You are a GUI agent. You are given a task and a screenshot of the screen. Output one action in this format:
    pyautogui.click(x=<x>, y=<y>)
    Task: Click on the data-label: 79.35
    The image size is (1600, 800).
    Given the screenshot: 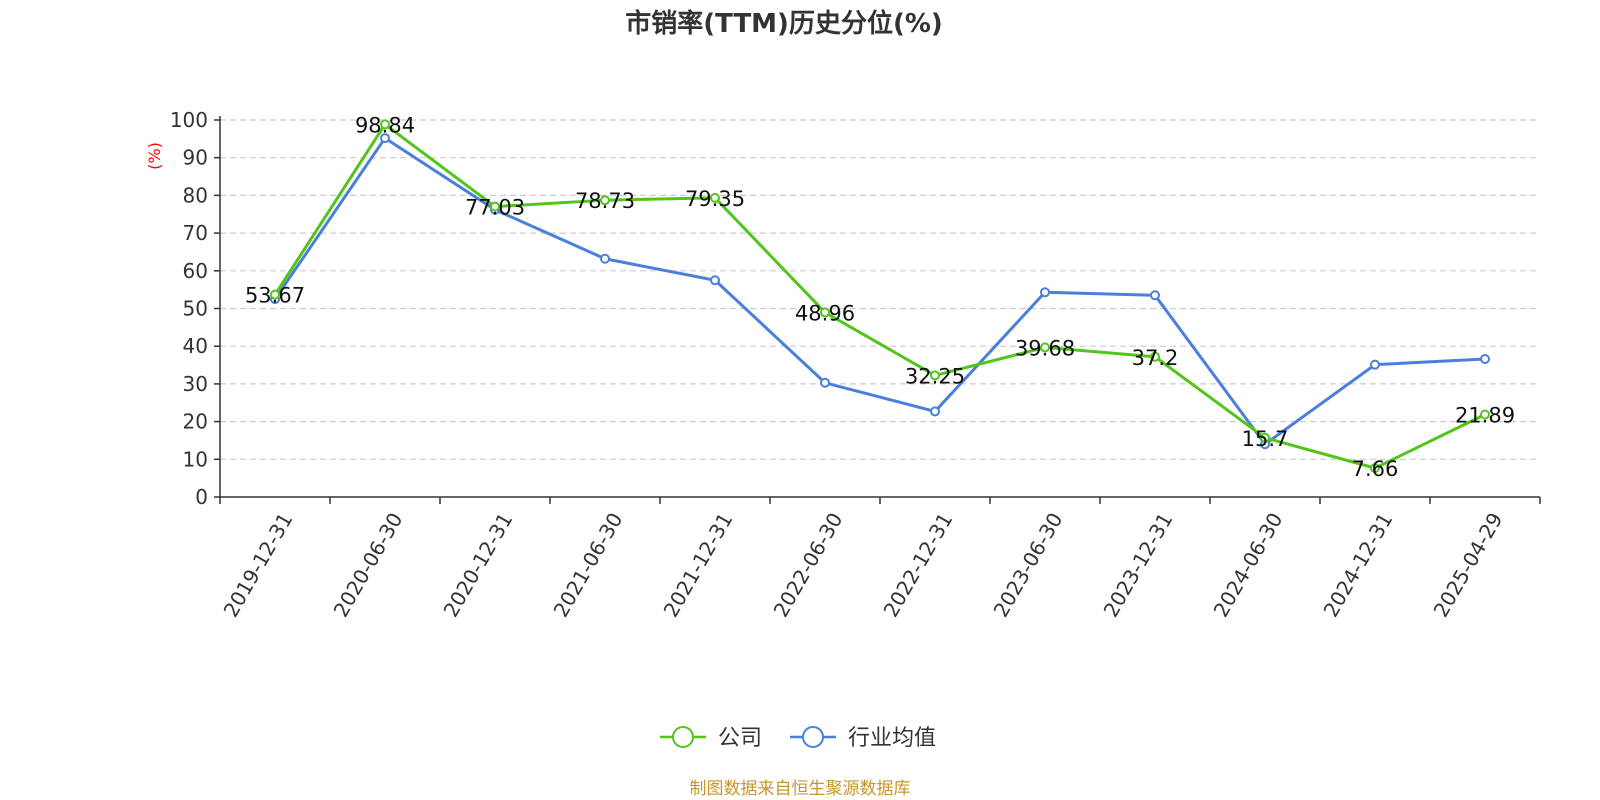 What is the action you would take?
    pyautogui.click(x=715, y=199)
    